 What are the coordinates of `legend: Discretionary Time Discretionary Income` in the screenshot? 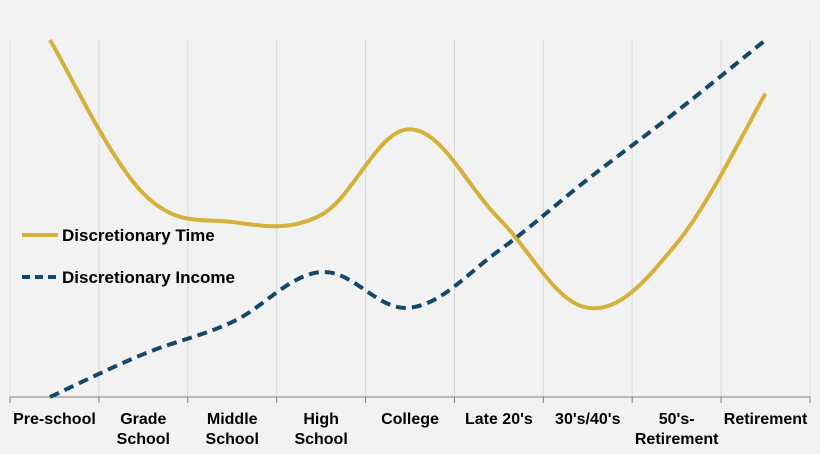 It's located at (128, 256).